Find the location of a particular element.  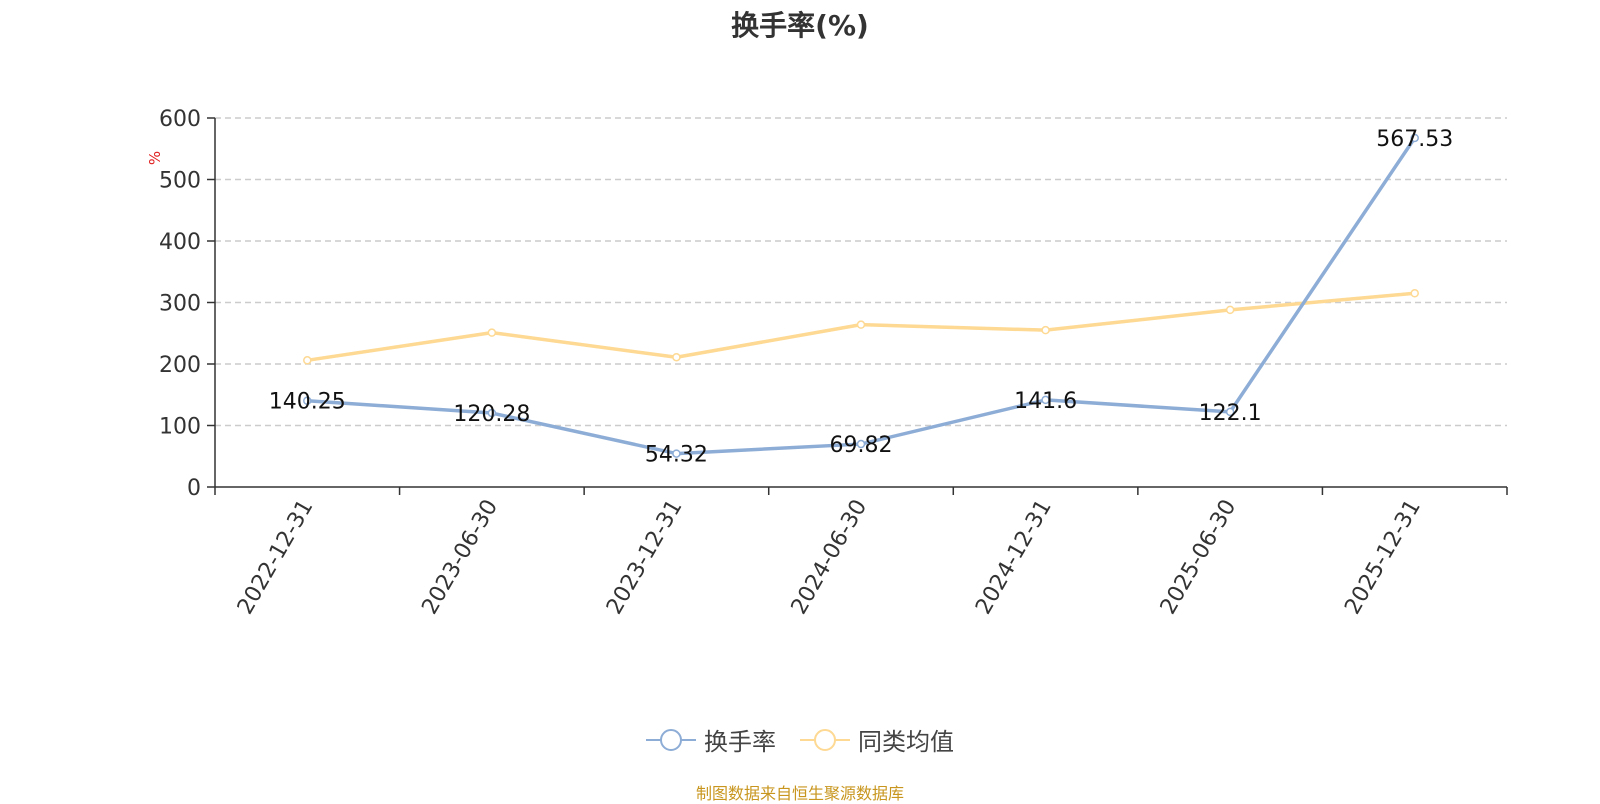

x-tick-label: 2024-12-31 is located at coordinates (1014, 557).